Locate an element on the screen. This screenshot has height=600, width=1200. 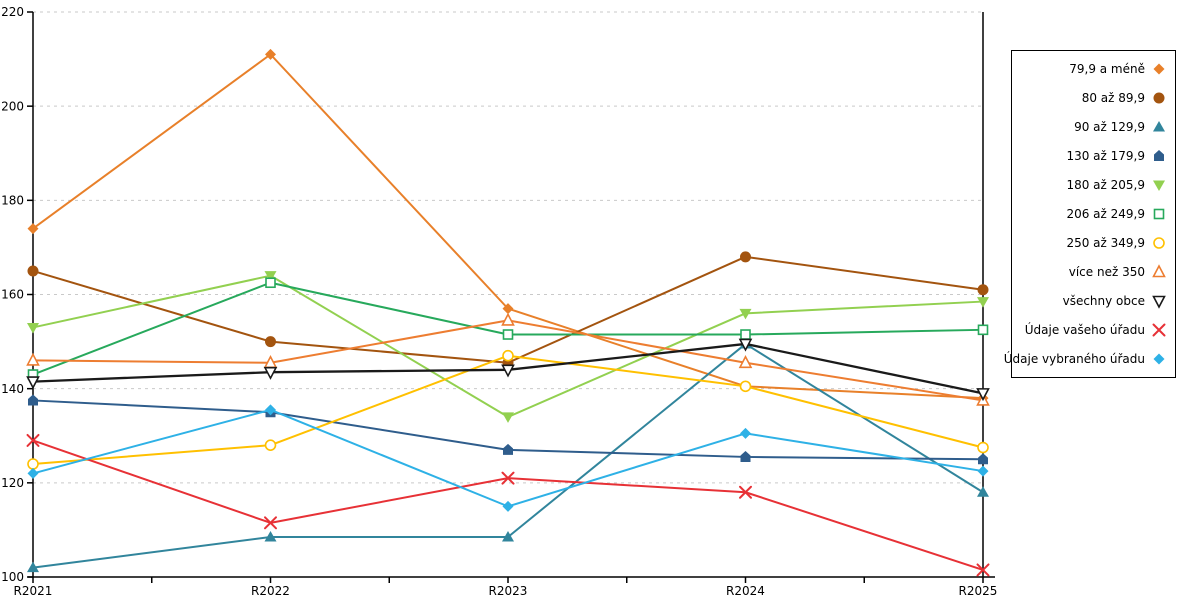
x-icon is located at coordinates (1159, 330).